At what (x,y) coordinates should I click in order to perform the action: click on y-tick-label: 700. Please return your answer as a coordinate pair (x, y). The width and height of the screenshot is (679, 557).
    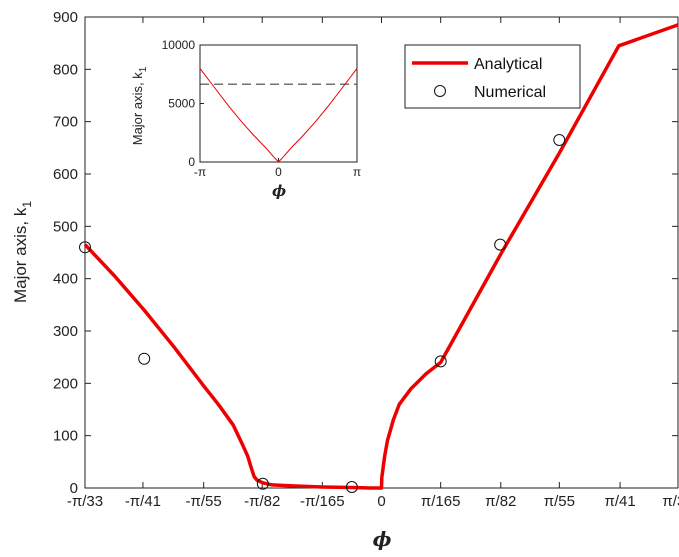
    Looking at the image, I should click on (65, 122).